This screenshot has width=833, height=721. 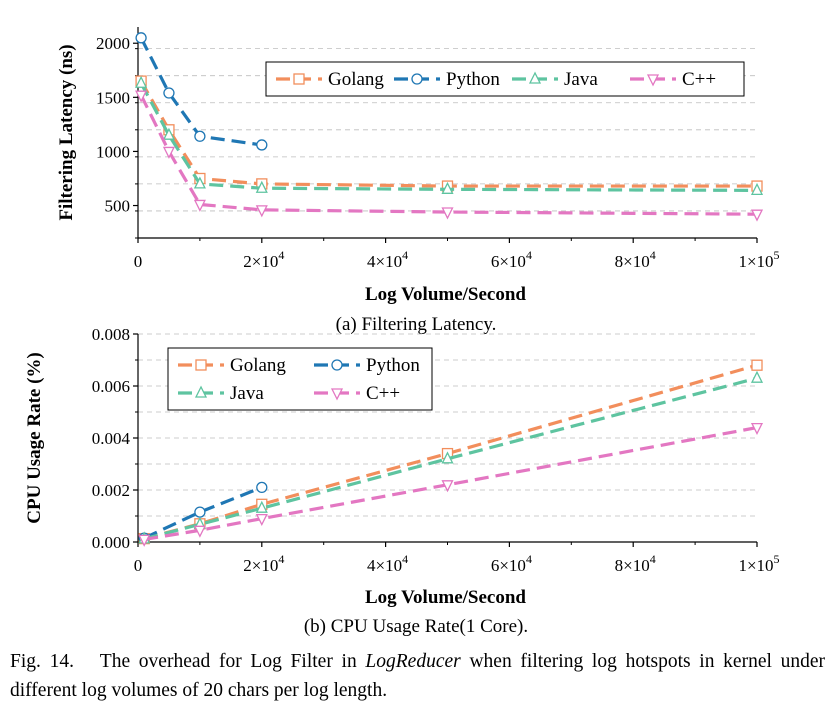 What do you see at coordinates (113, 43) in the screenshot?
I see `y-tick-label: 2000` at bounding box center [113, 43].